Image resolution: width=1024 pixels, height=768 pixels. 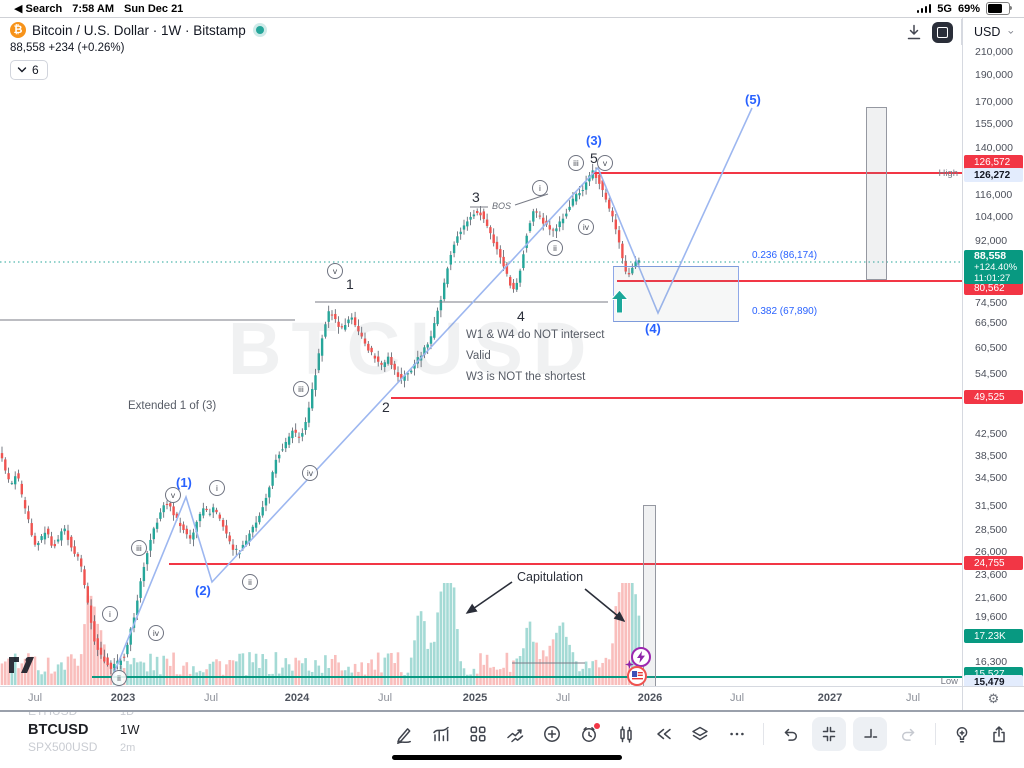 I want to click on primary-wave-label: (4), so click(x=653, y=328).